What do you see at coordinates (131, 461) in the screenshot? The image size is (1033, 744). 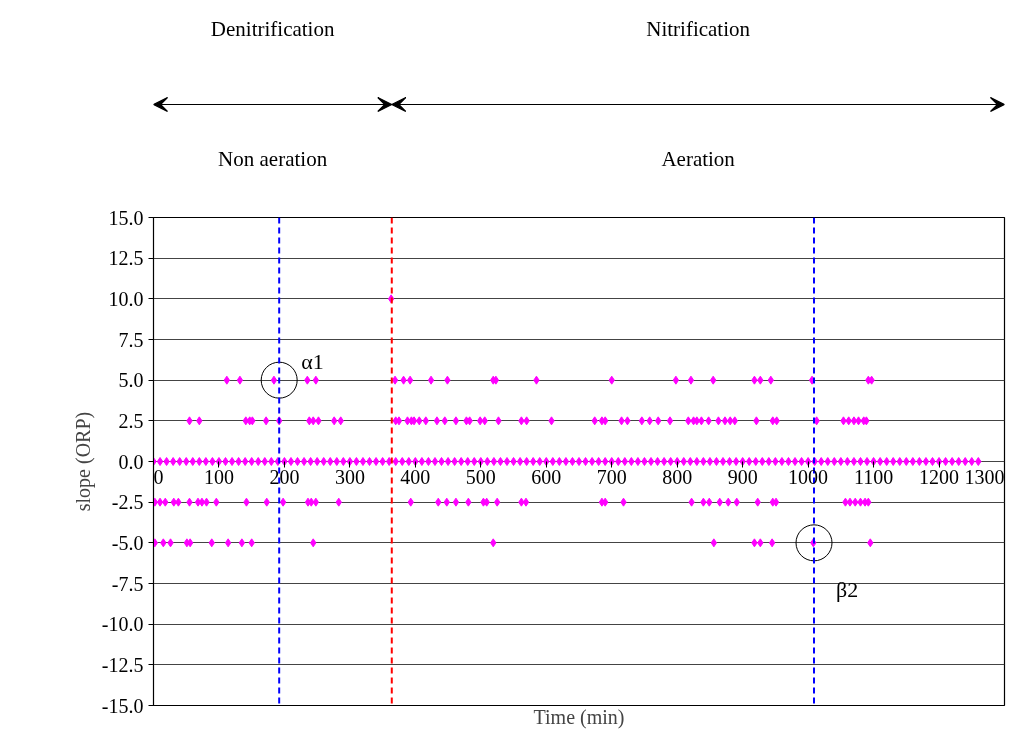 I see `y-tick-label: 0.0` at bounding box center [131, 461].